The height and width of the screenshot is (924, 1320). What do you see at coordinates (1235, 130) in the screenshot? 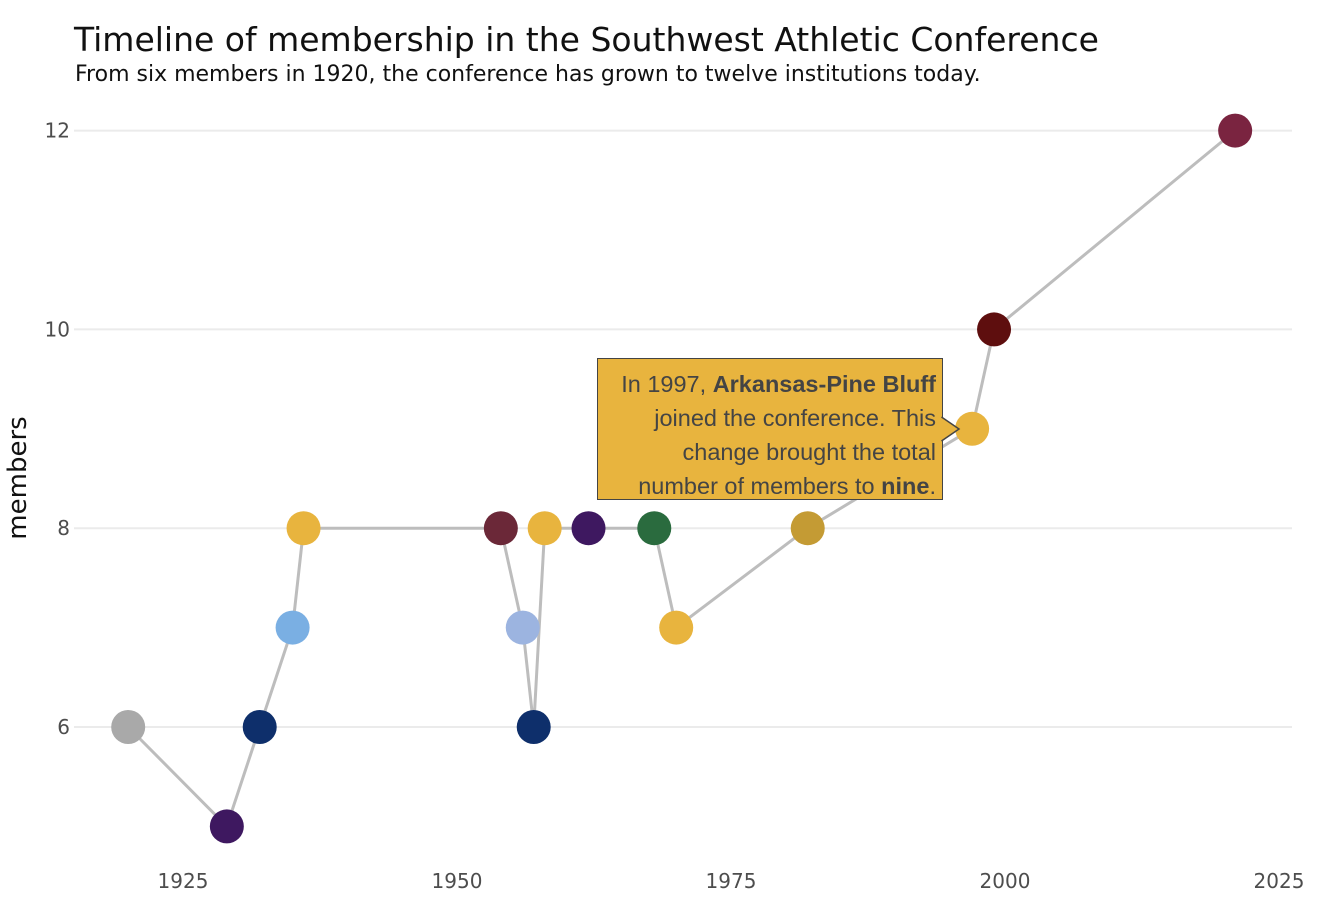
I see `data-point-2021` at bounding box center [1235, 130].